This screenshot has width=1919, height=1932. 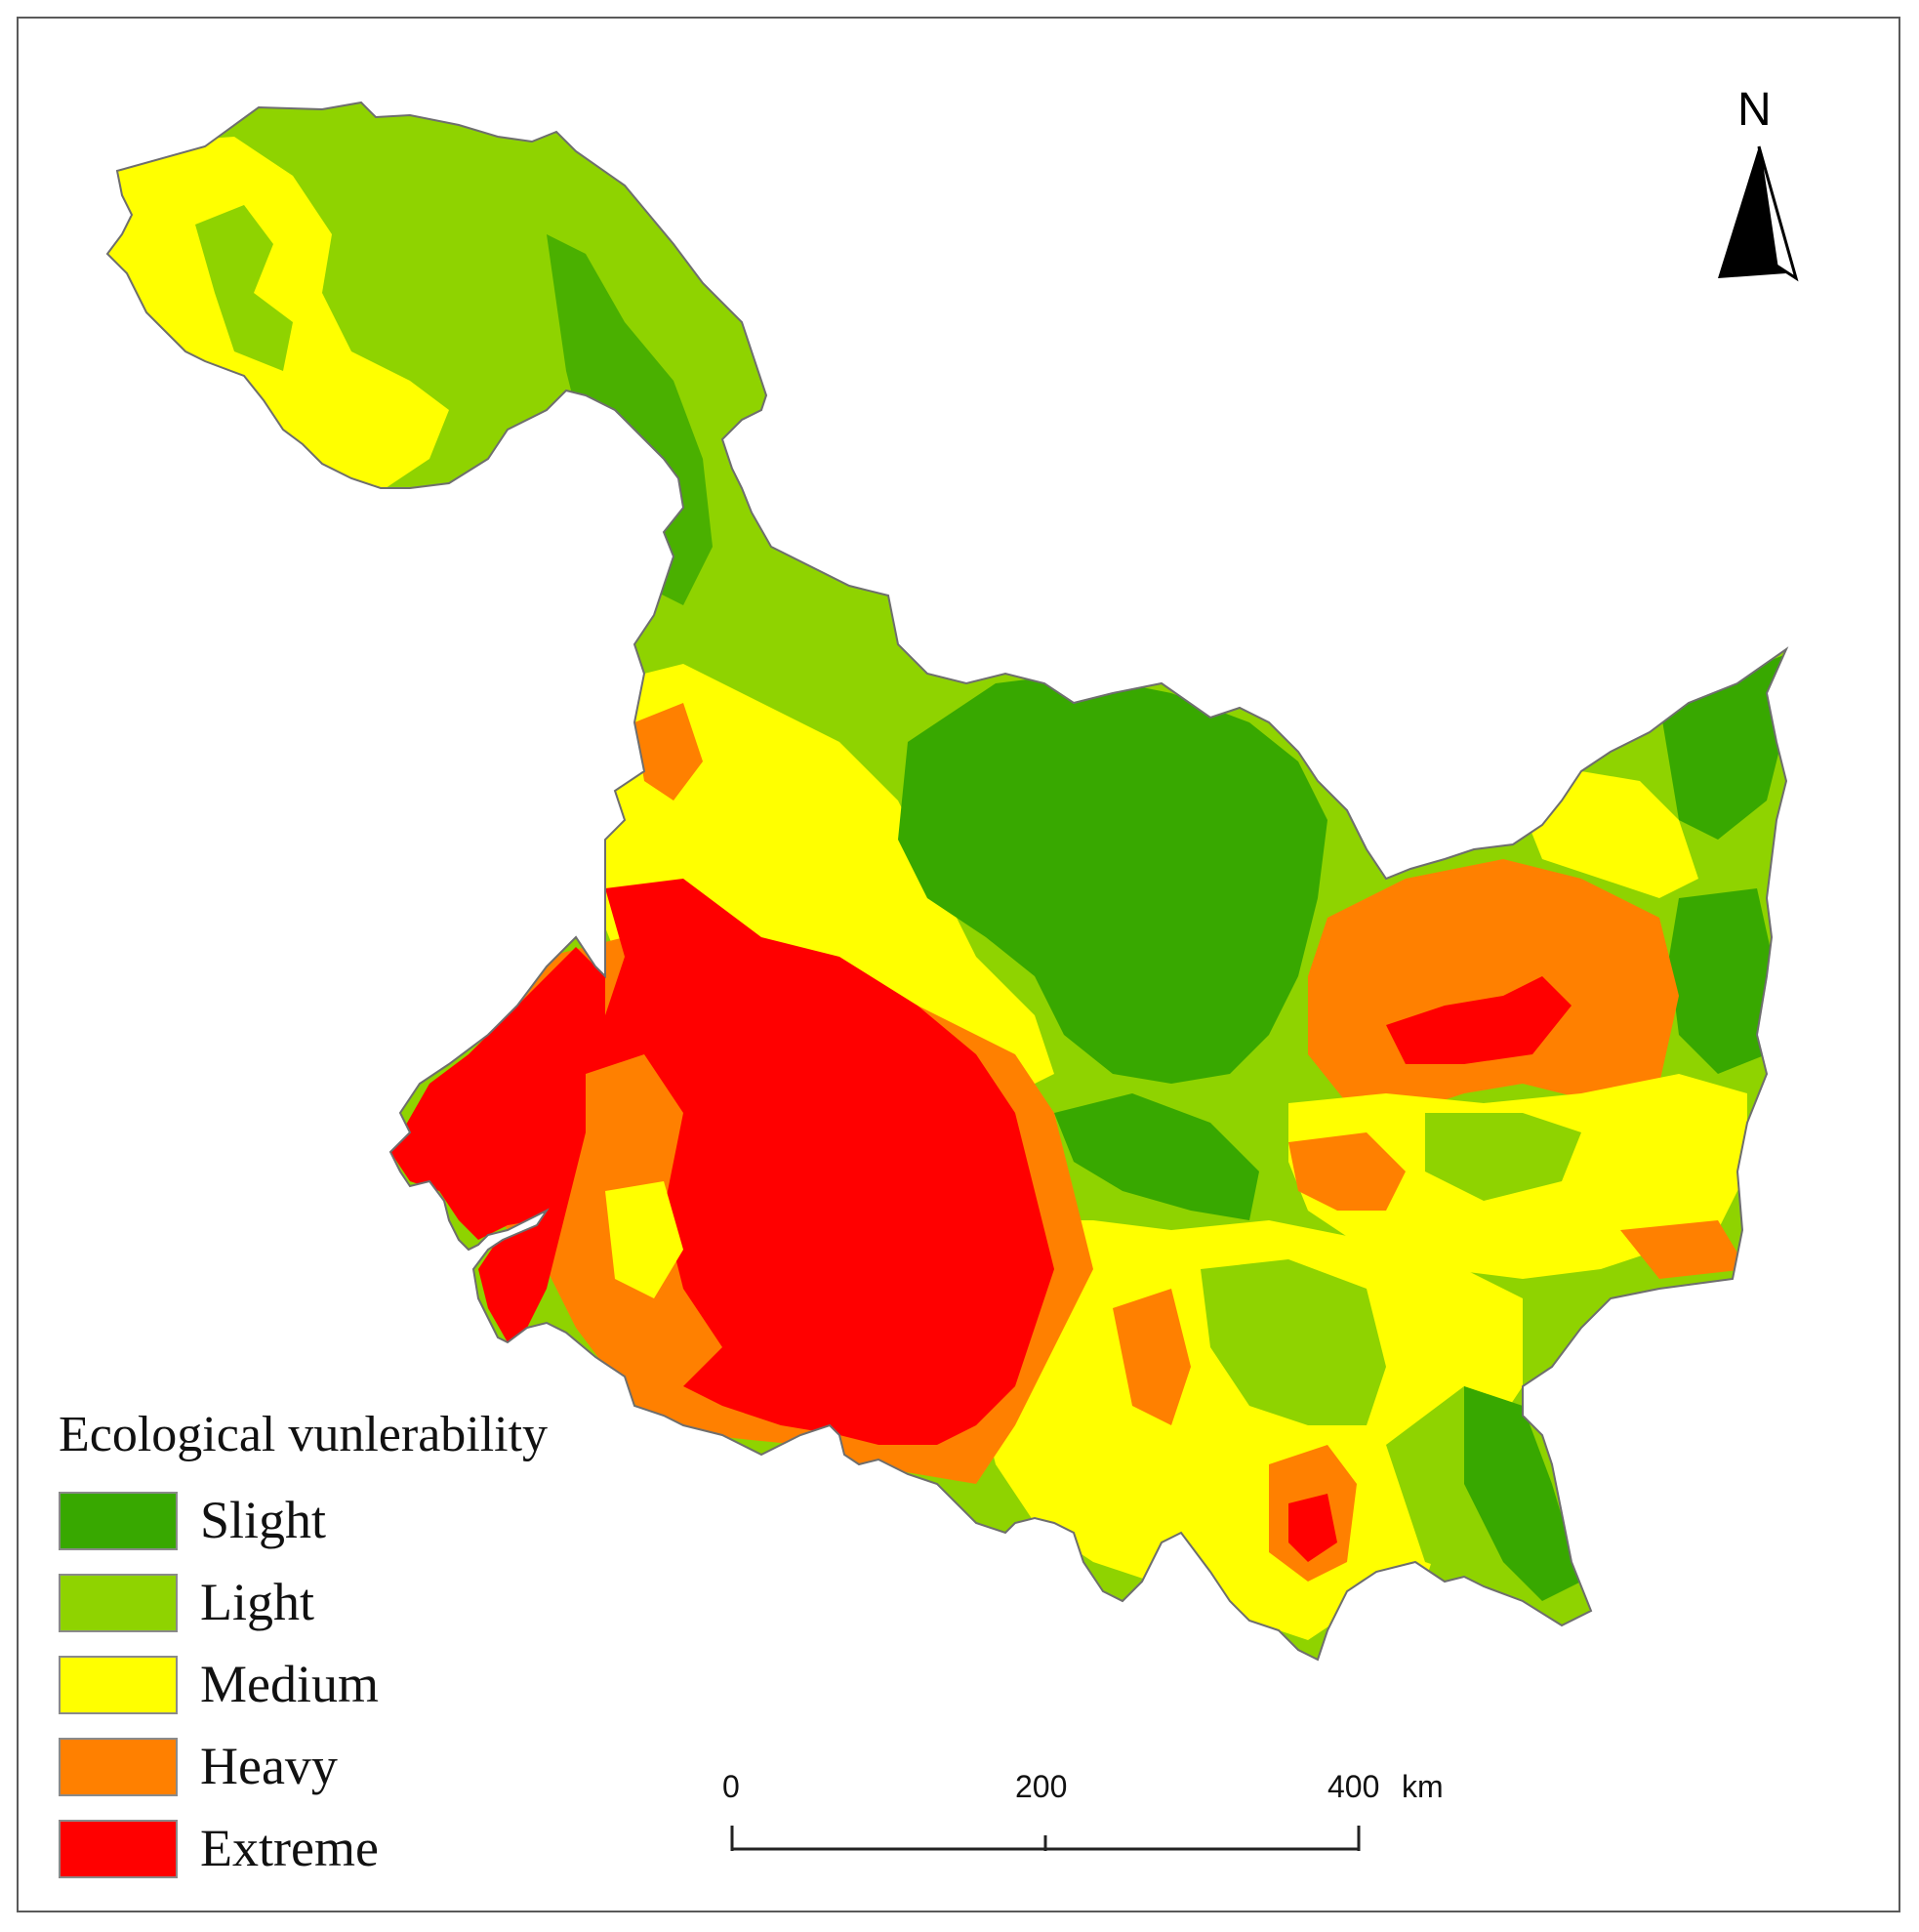 What do you see at coordinates (1479, 1020) in the screenshot?
I see `zone-extreme-east-streak` at bounding box center [1479, 1020].